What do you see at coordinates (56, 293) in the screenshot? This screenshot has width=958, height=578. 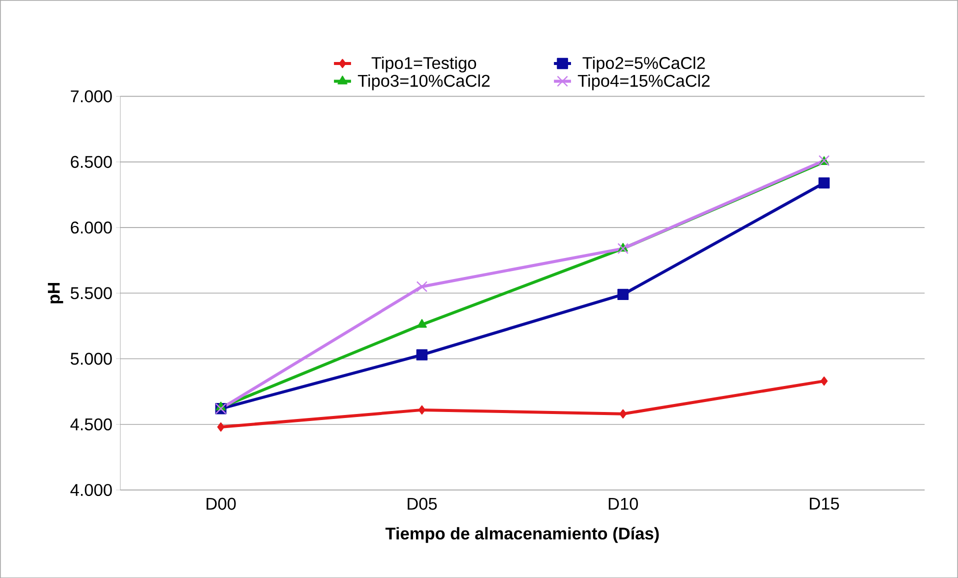 I see `y-axis-title: pH` at bounding box center [56, 293].